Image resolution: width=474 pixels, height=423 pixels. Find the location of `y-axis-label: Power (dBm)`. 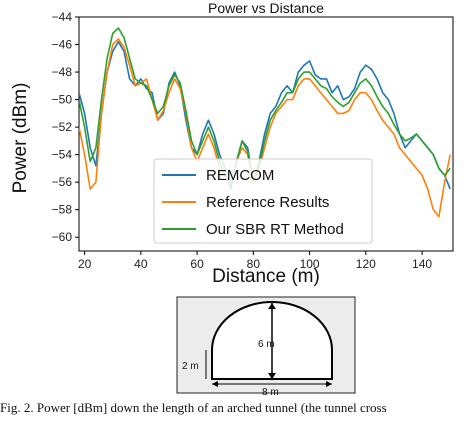

y-axis-label: Power (dBm) is located at coordinates (20, 138).